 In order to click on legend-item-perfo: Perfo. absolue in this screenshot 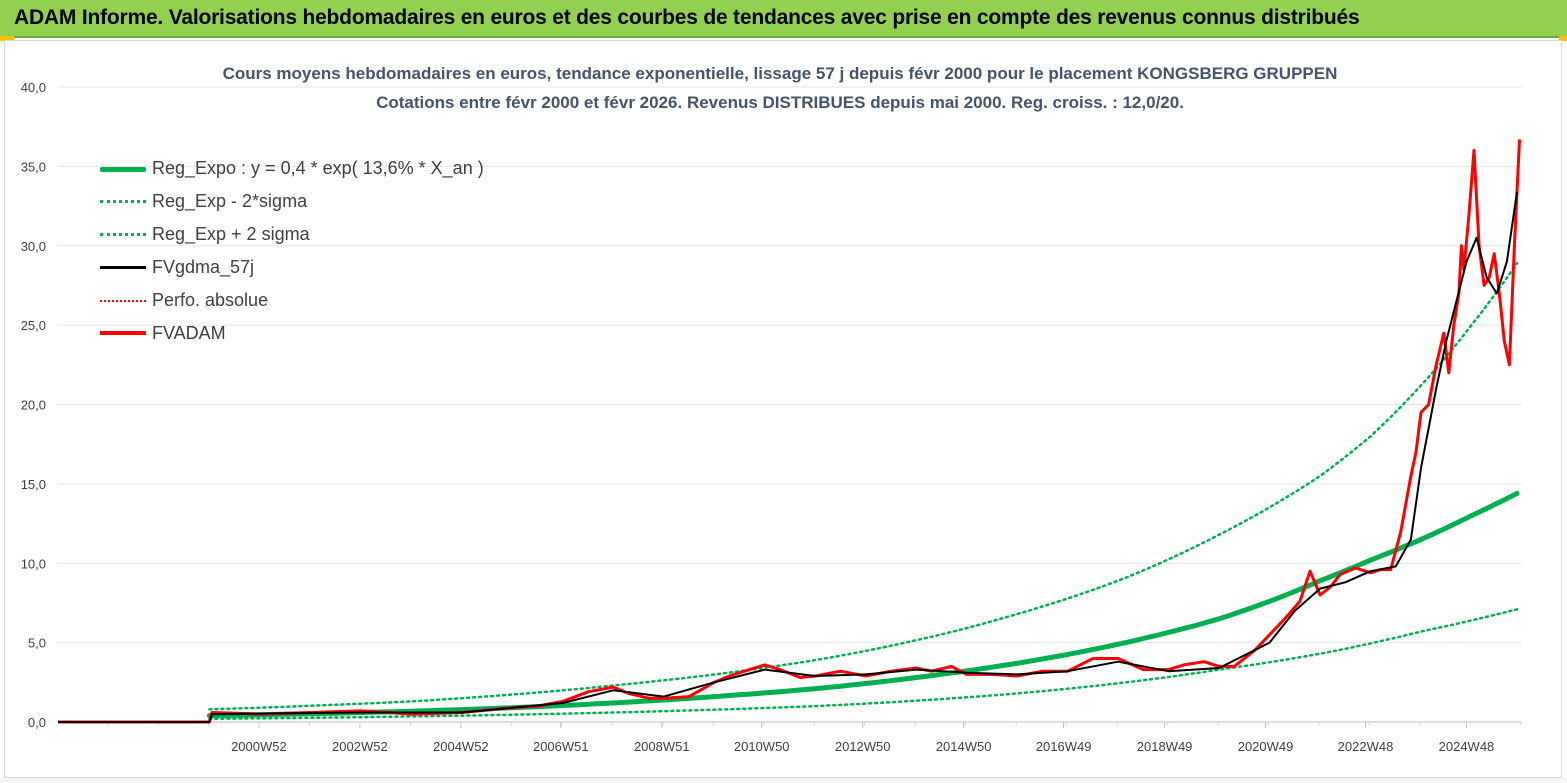, I will do `click(292, 300)`.